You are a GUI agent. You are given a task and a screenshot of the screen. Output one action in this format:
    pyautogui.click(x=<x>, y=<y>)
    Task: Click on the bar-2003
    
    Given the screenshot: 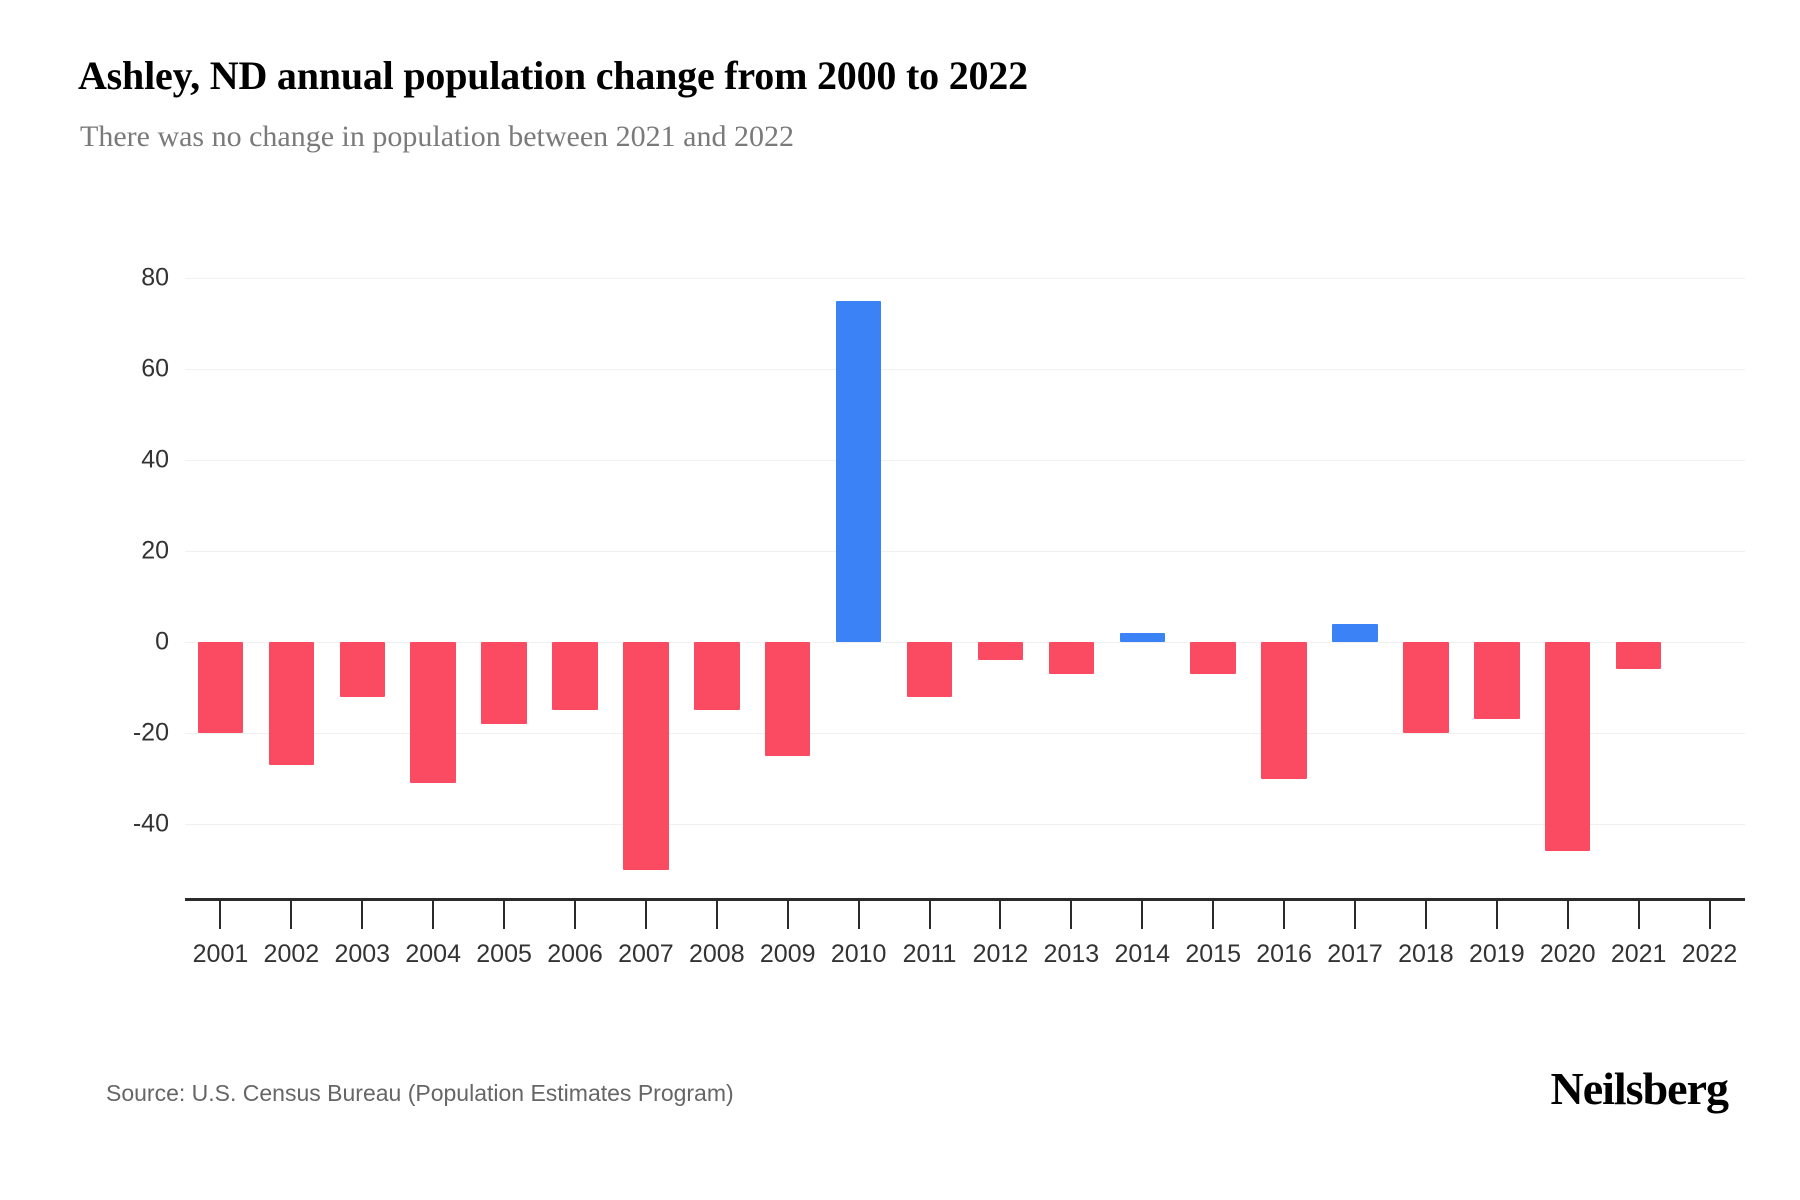 What is the action you would take?
    pyautogui.click(x=362, y=669)
    